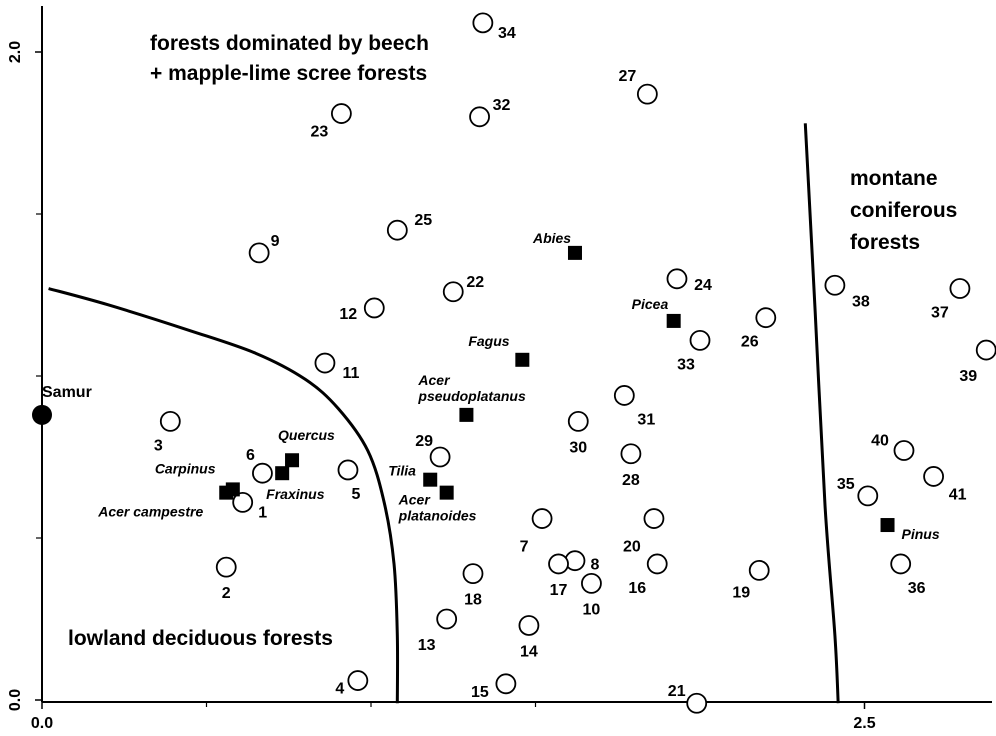 The height and width of the screenshot is (736, 996). I want to click on site-label-21: 21, so click(677, 691).